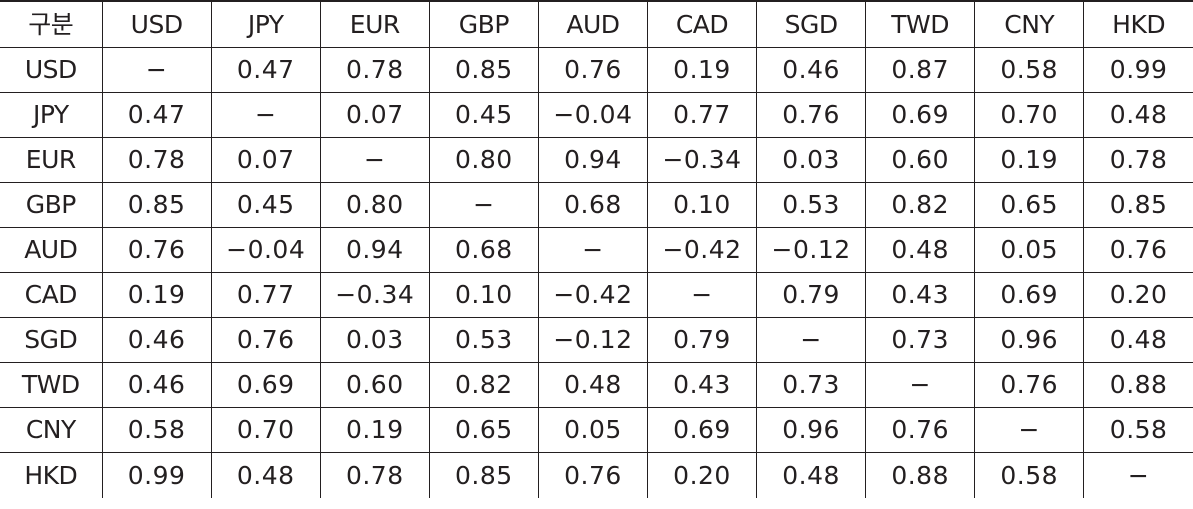  What do you see at coordinates (596, 475) in the screenshot?
I see `table-row: HKD 0.99 0.48 0.78 0.85 0.76 0.20 0.48 0.88 0.58−` at bounding box center [596, 475].